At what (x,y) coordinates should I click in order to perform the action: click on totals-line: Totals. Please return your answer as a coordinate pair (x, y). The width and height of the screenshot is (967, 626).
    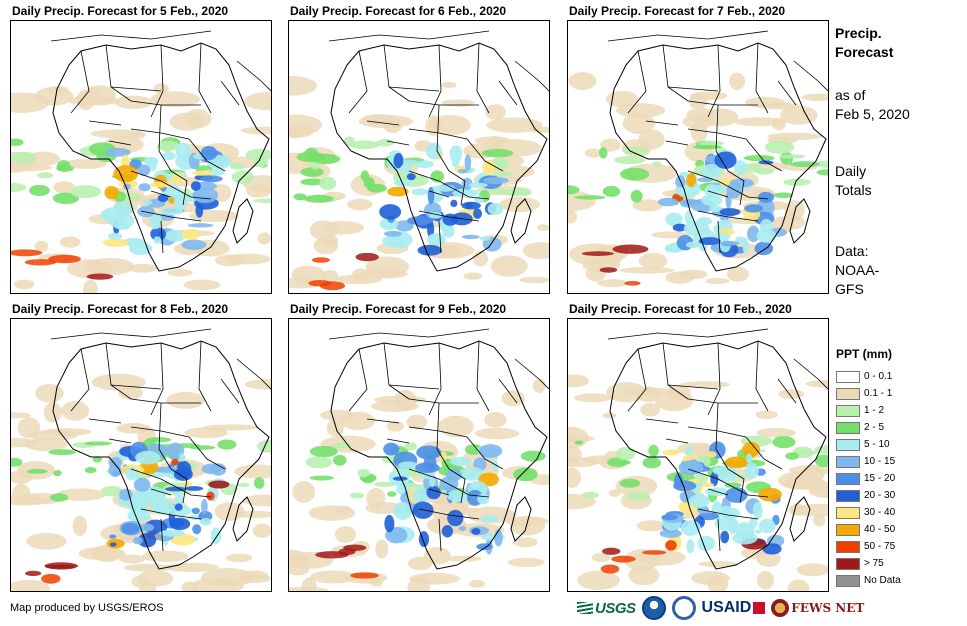
    Looking at the image, I should click on (853, 190).